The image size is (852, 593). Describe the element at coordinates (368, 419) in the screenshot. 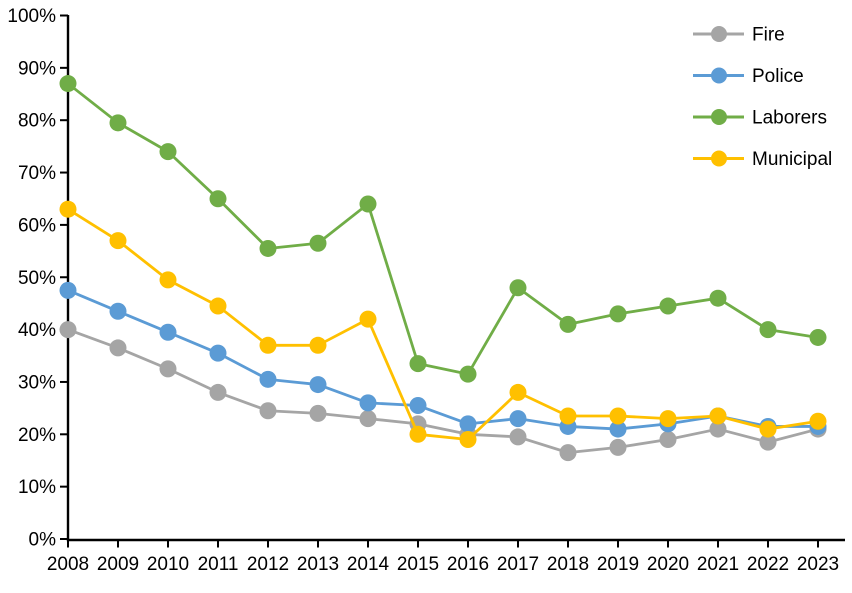

I see `point-fire-2014` at that location.